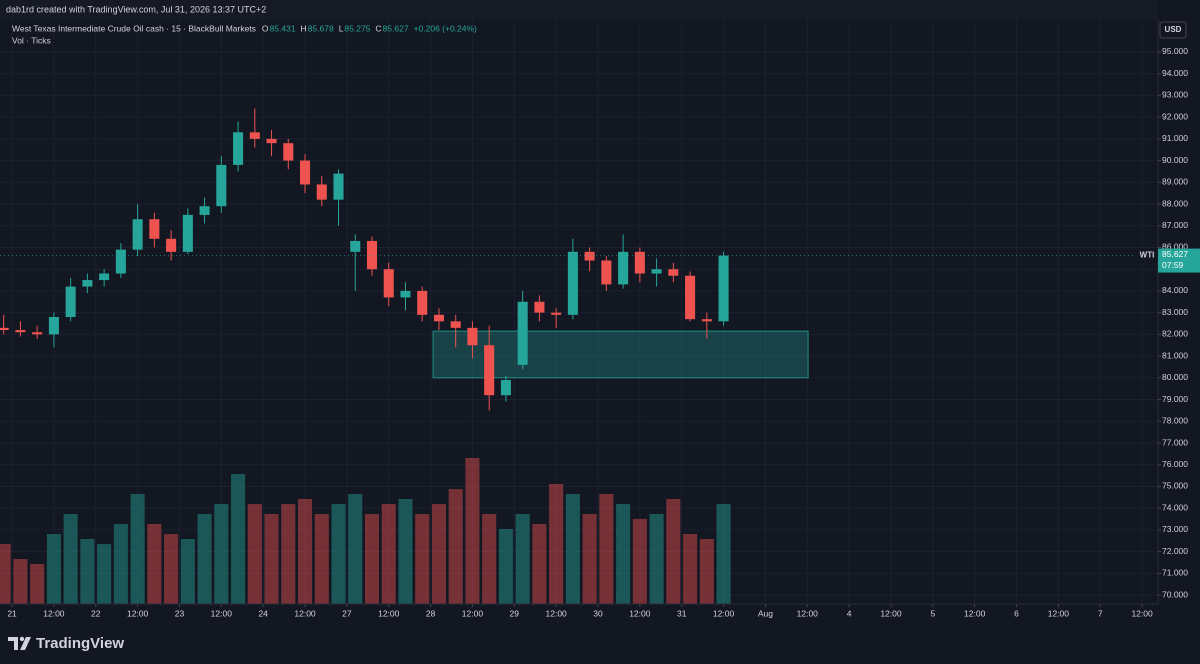 This screenshot has height=664, width=1200. What do you see at coordinates (96, 613) in the screenshot?
I see `x-tick-label: 22` at bounding box center [96, 613].